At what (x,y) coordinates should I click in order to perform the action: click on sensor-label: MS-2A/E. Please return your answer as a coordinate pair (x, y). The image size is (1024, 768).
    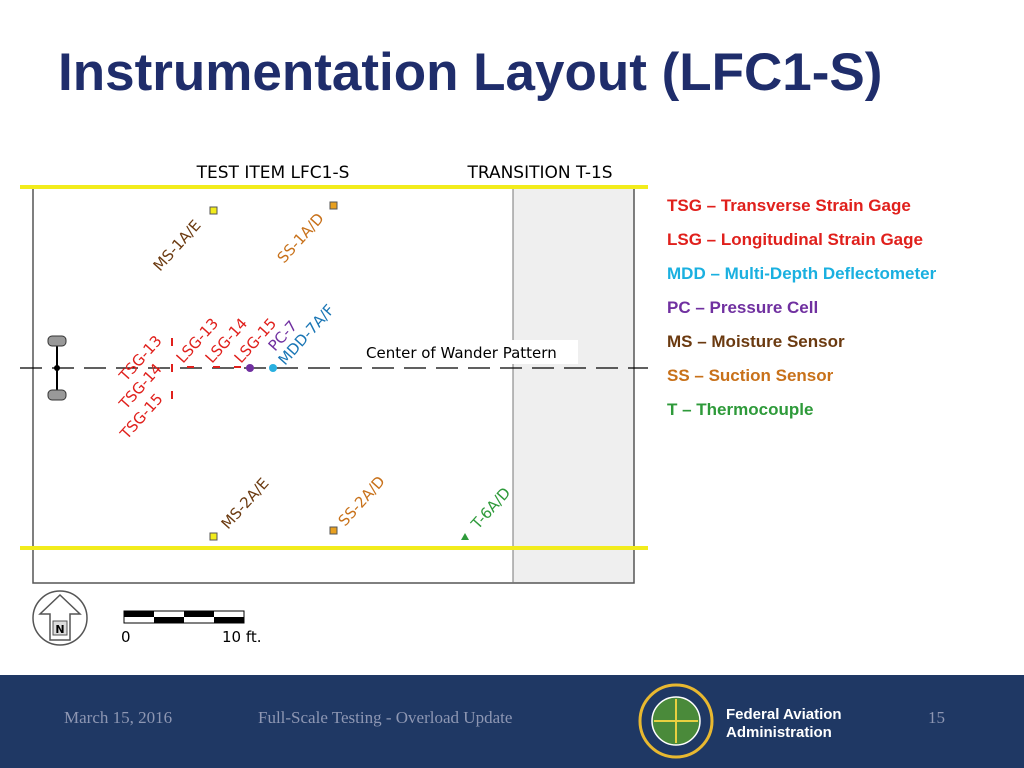
    Looking at the image, I should click on (245, 503).